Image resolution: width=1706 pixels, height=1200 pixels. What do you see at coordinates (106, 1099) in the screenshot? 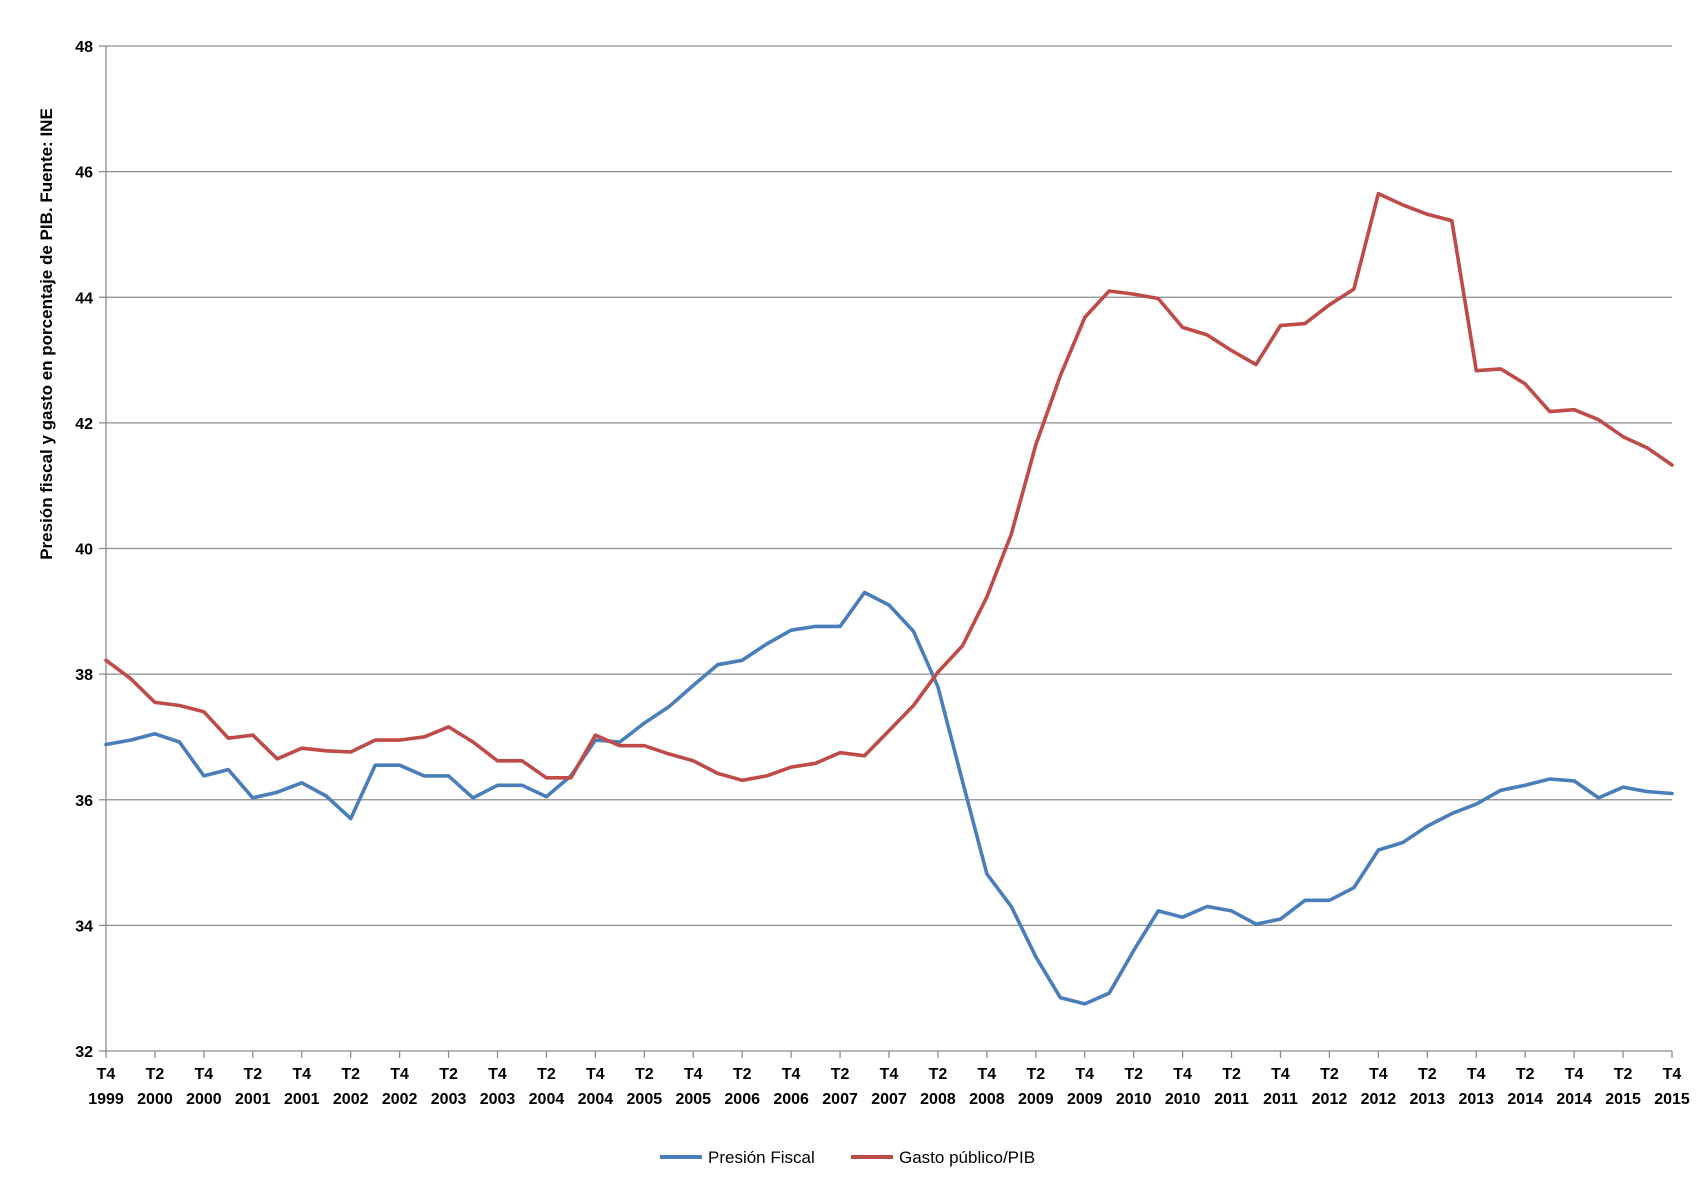
I see `x-tick-label-year: 1999` at bounding box center [106, 1099].